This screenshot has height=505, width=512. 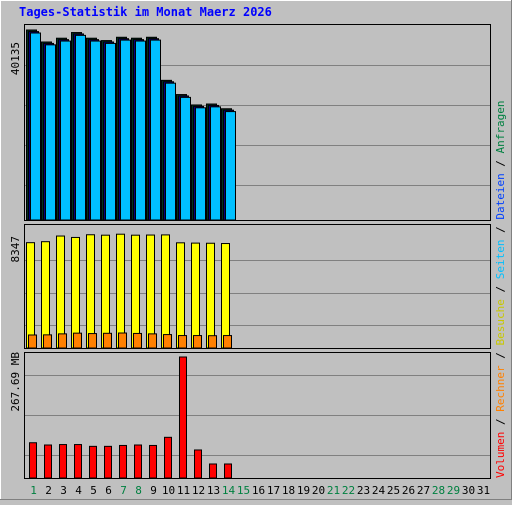 What do you see at coordinates (468, 490) in the screenshot?
I see `x-label-30: 30` at bounding box center [468, 490].